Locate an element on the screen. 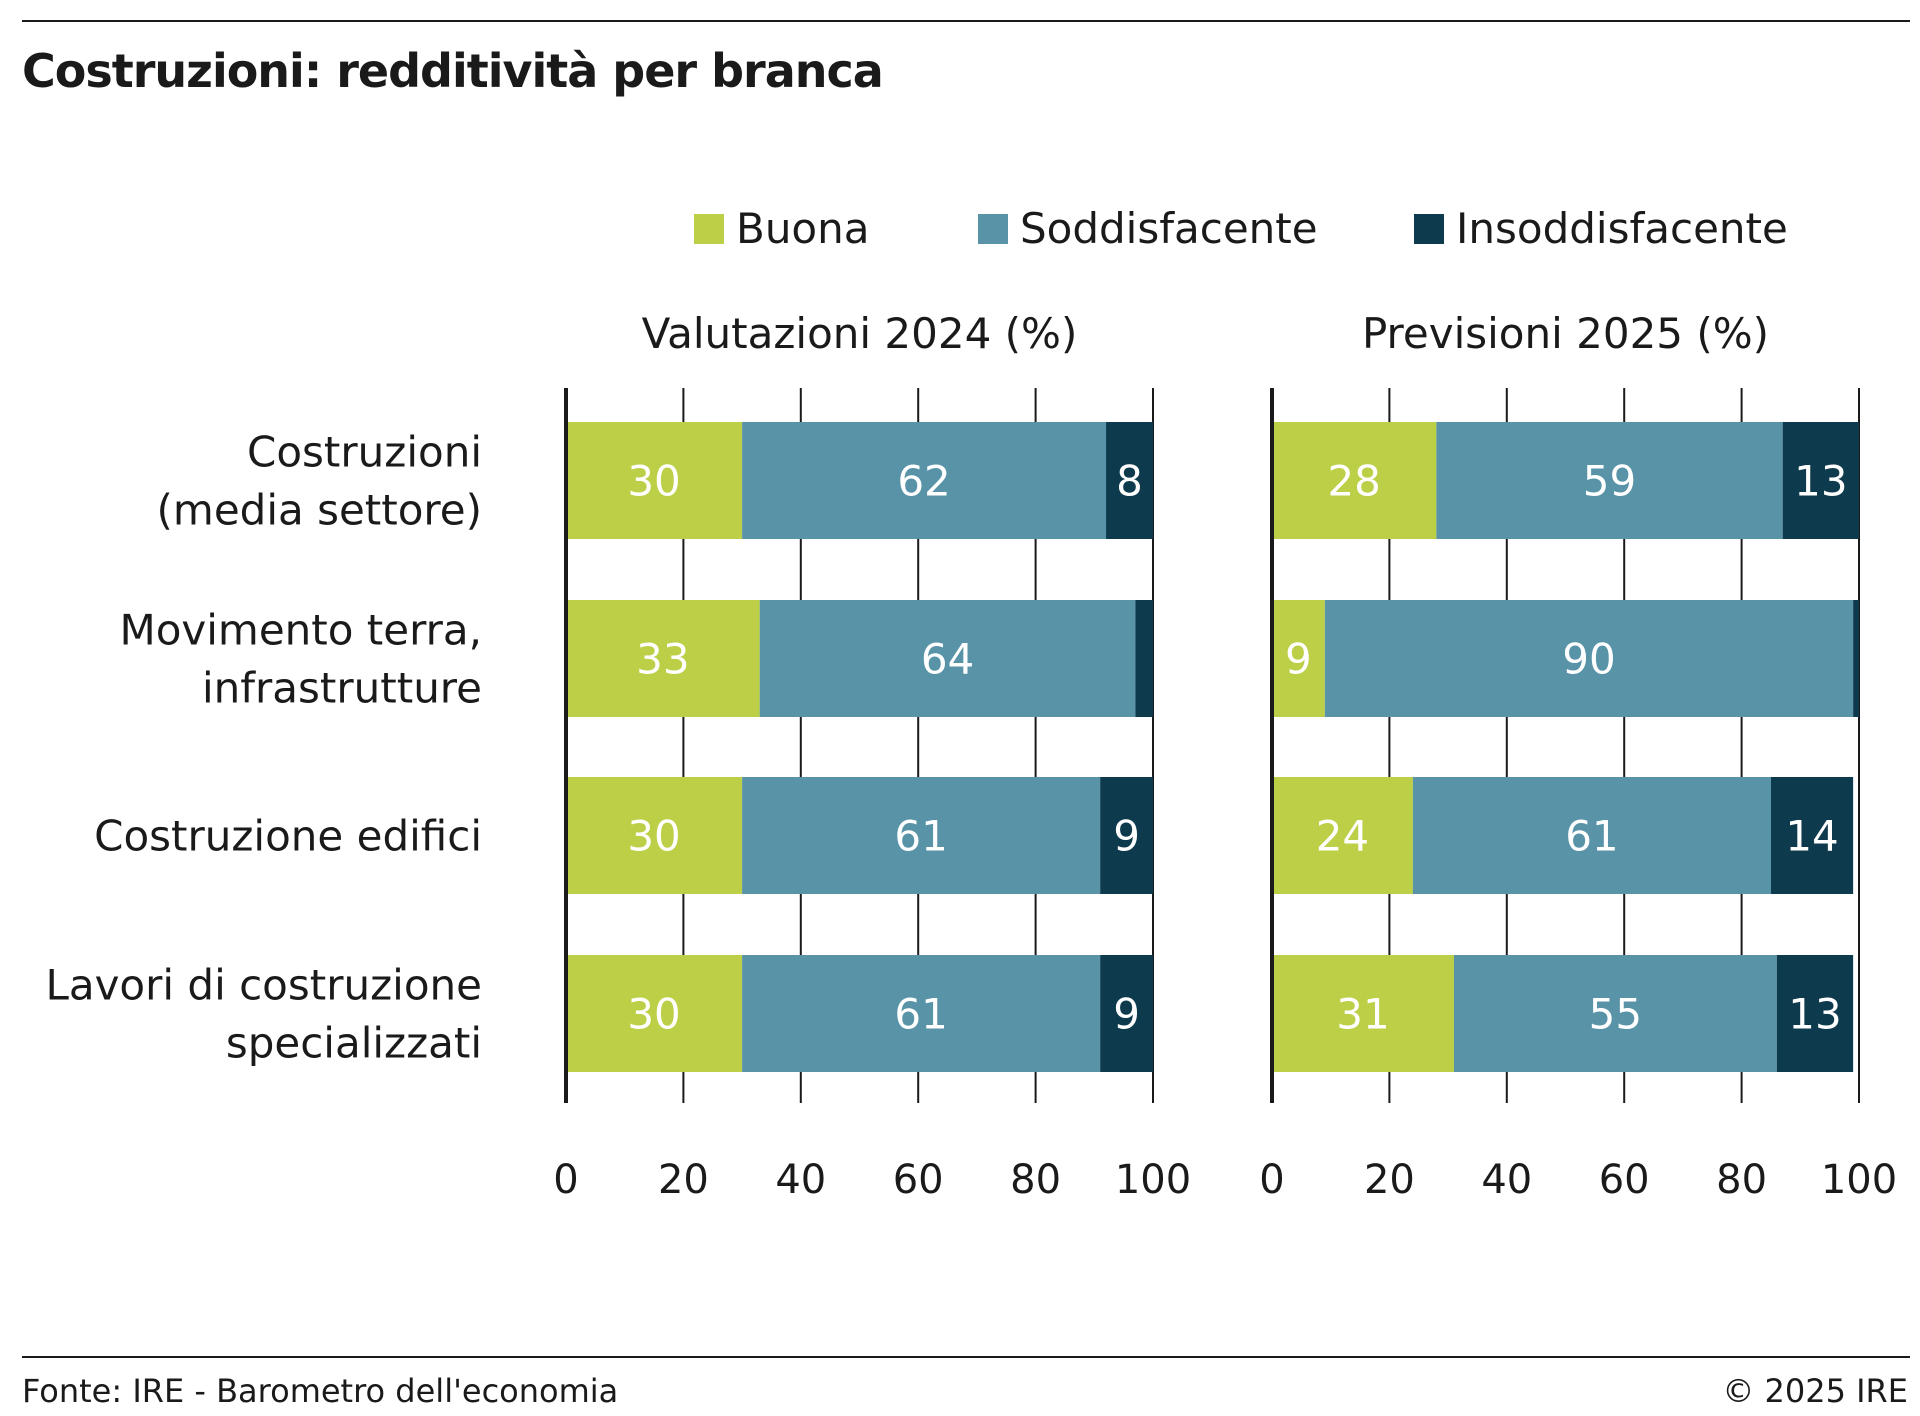 This screenshot has width=1920, height=1416. panel-1-tick-label-100: 100 is located at coordinates (1153, 1180).